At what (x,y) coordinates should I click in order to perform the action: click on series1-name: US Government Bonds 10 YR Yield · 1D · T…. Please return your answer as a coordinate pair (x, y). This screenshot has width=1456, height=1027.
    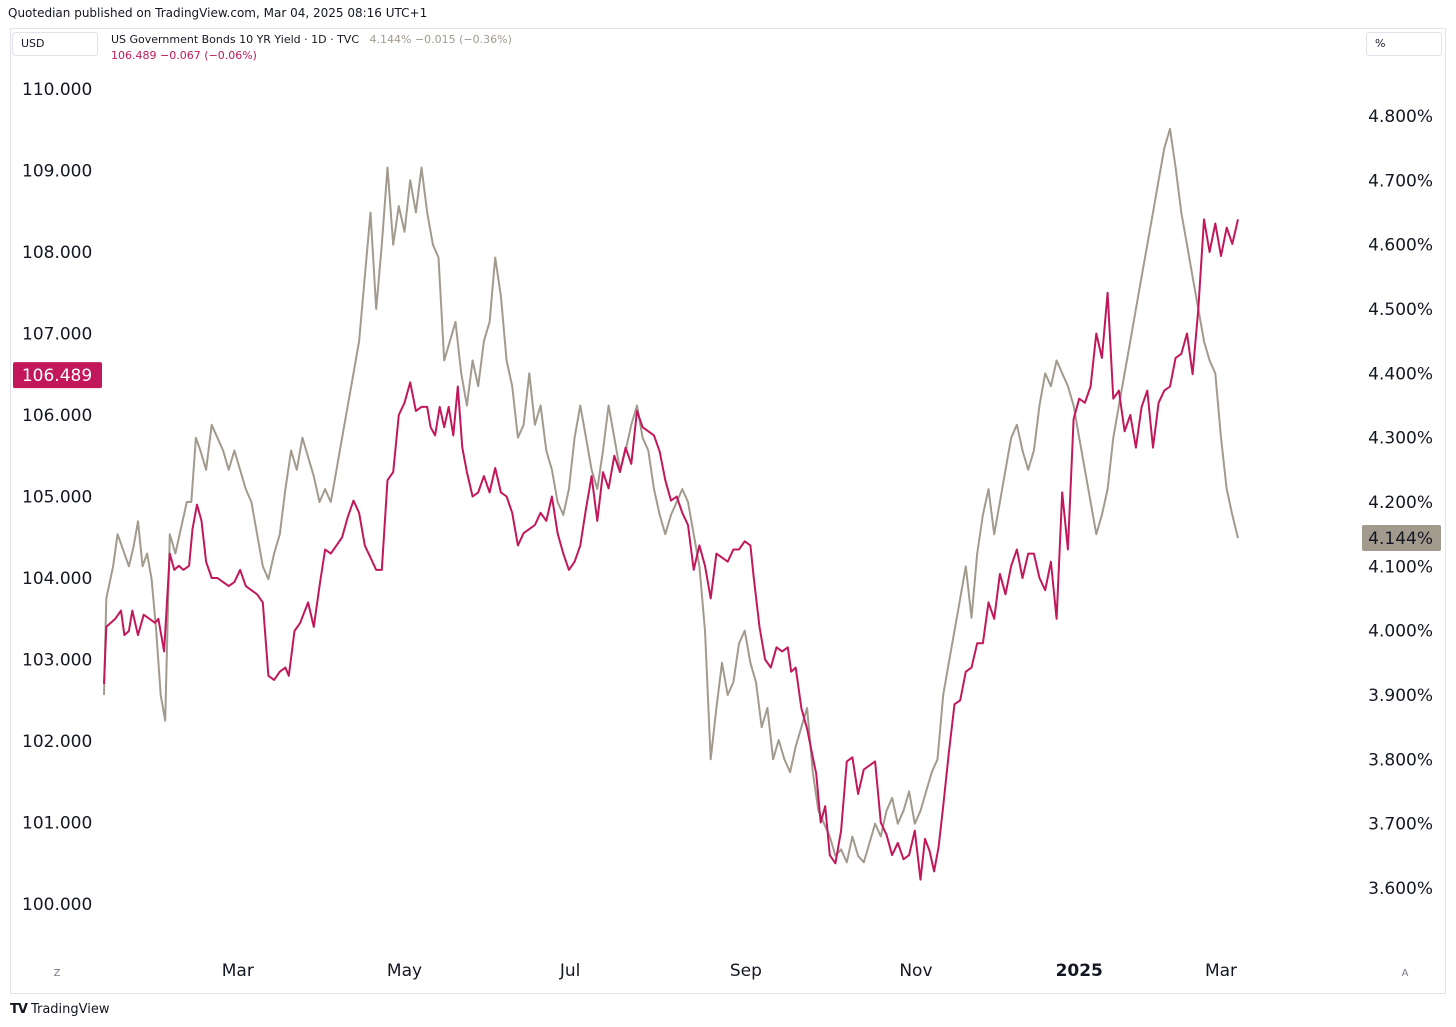
    Looking at the image, I should click on (235, 39).